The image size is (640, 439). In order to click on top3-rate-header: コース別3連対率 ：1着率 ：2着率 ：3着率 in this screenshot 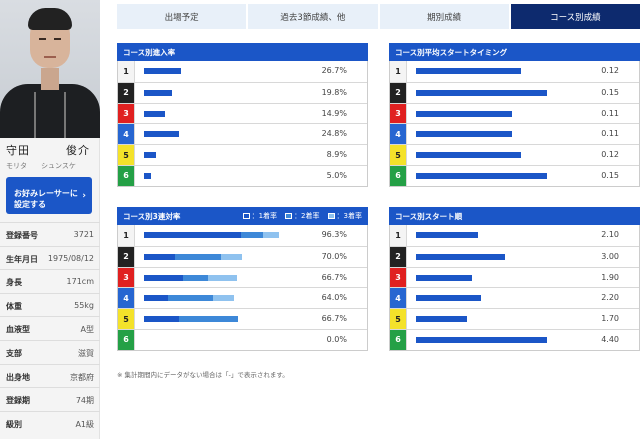, I will do `click(242, 216)`.